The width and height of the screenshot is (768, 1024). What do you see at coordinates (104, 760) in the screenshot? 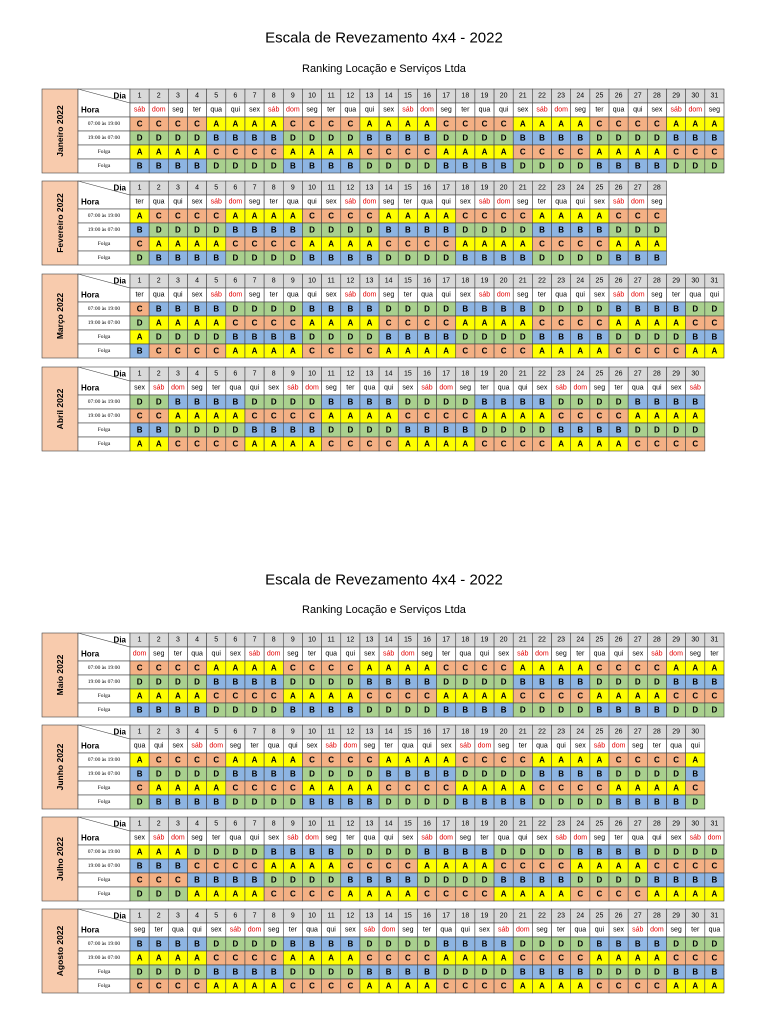
I see `hour-label: 07:00 às 19:00` at bounding box center [104, 760].